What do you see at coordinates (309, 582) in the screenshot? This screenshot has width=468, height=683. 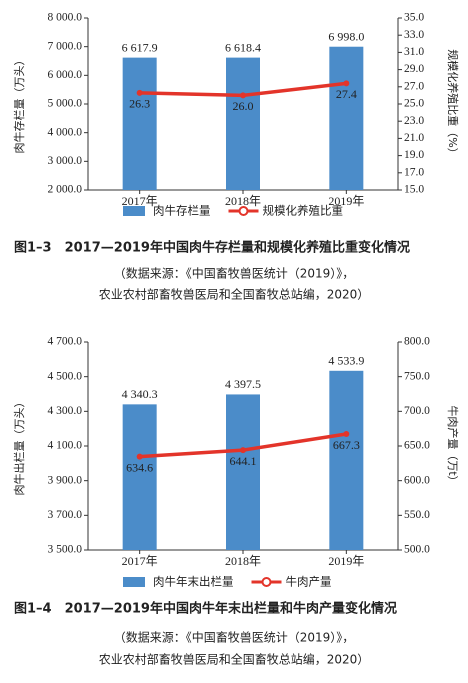 I see `legend-label: 牛肉产量` at bounding box center [309, 582].